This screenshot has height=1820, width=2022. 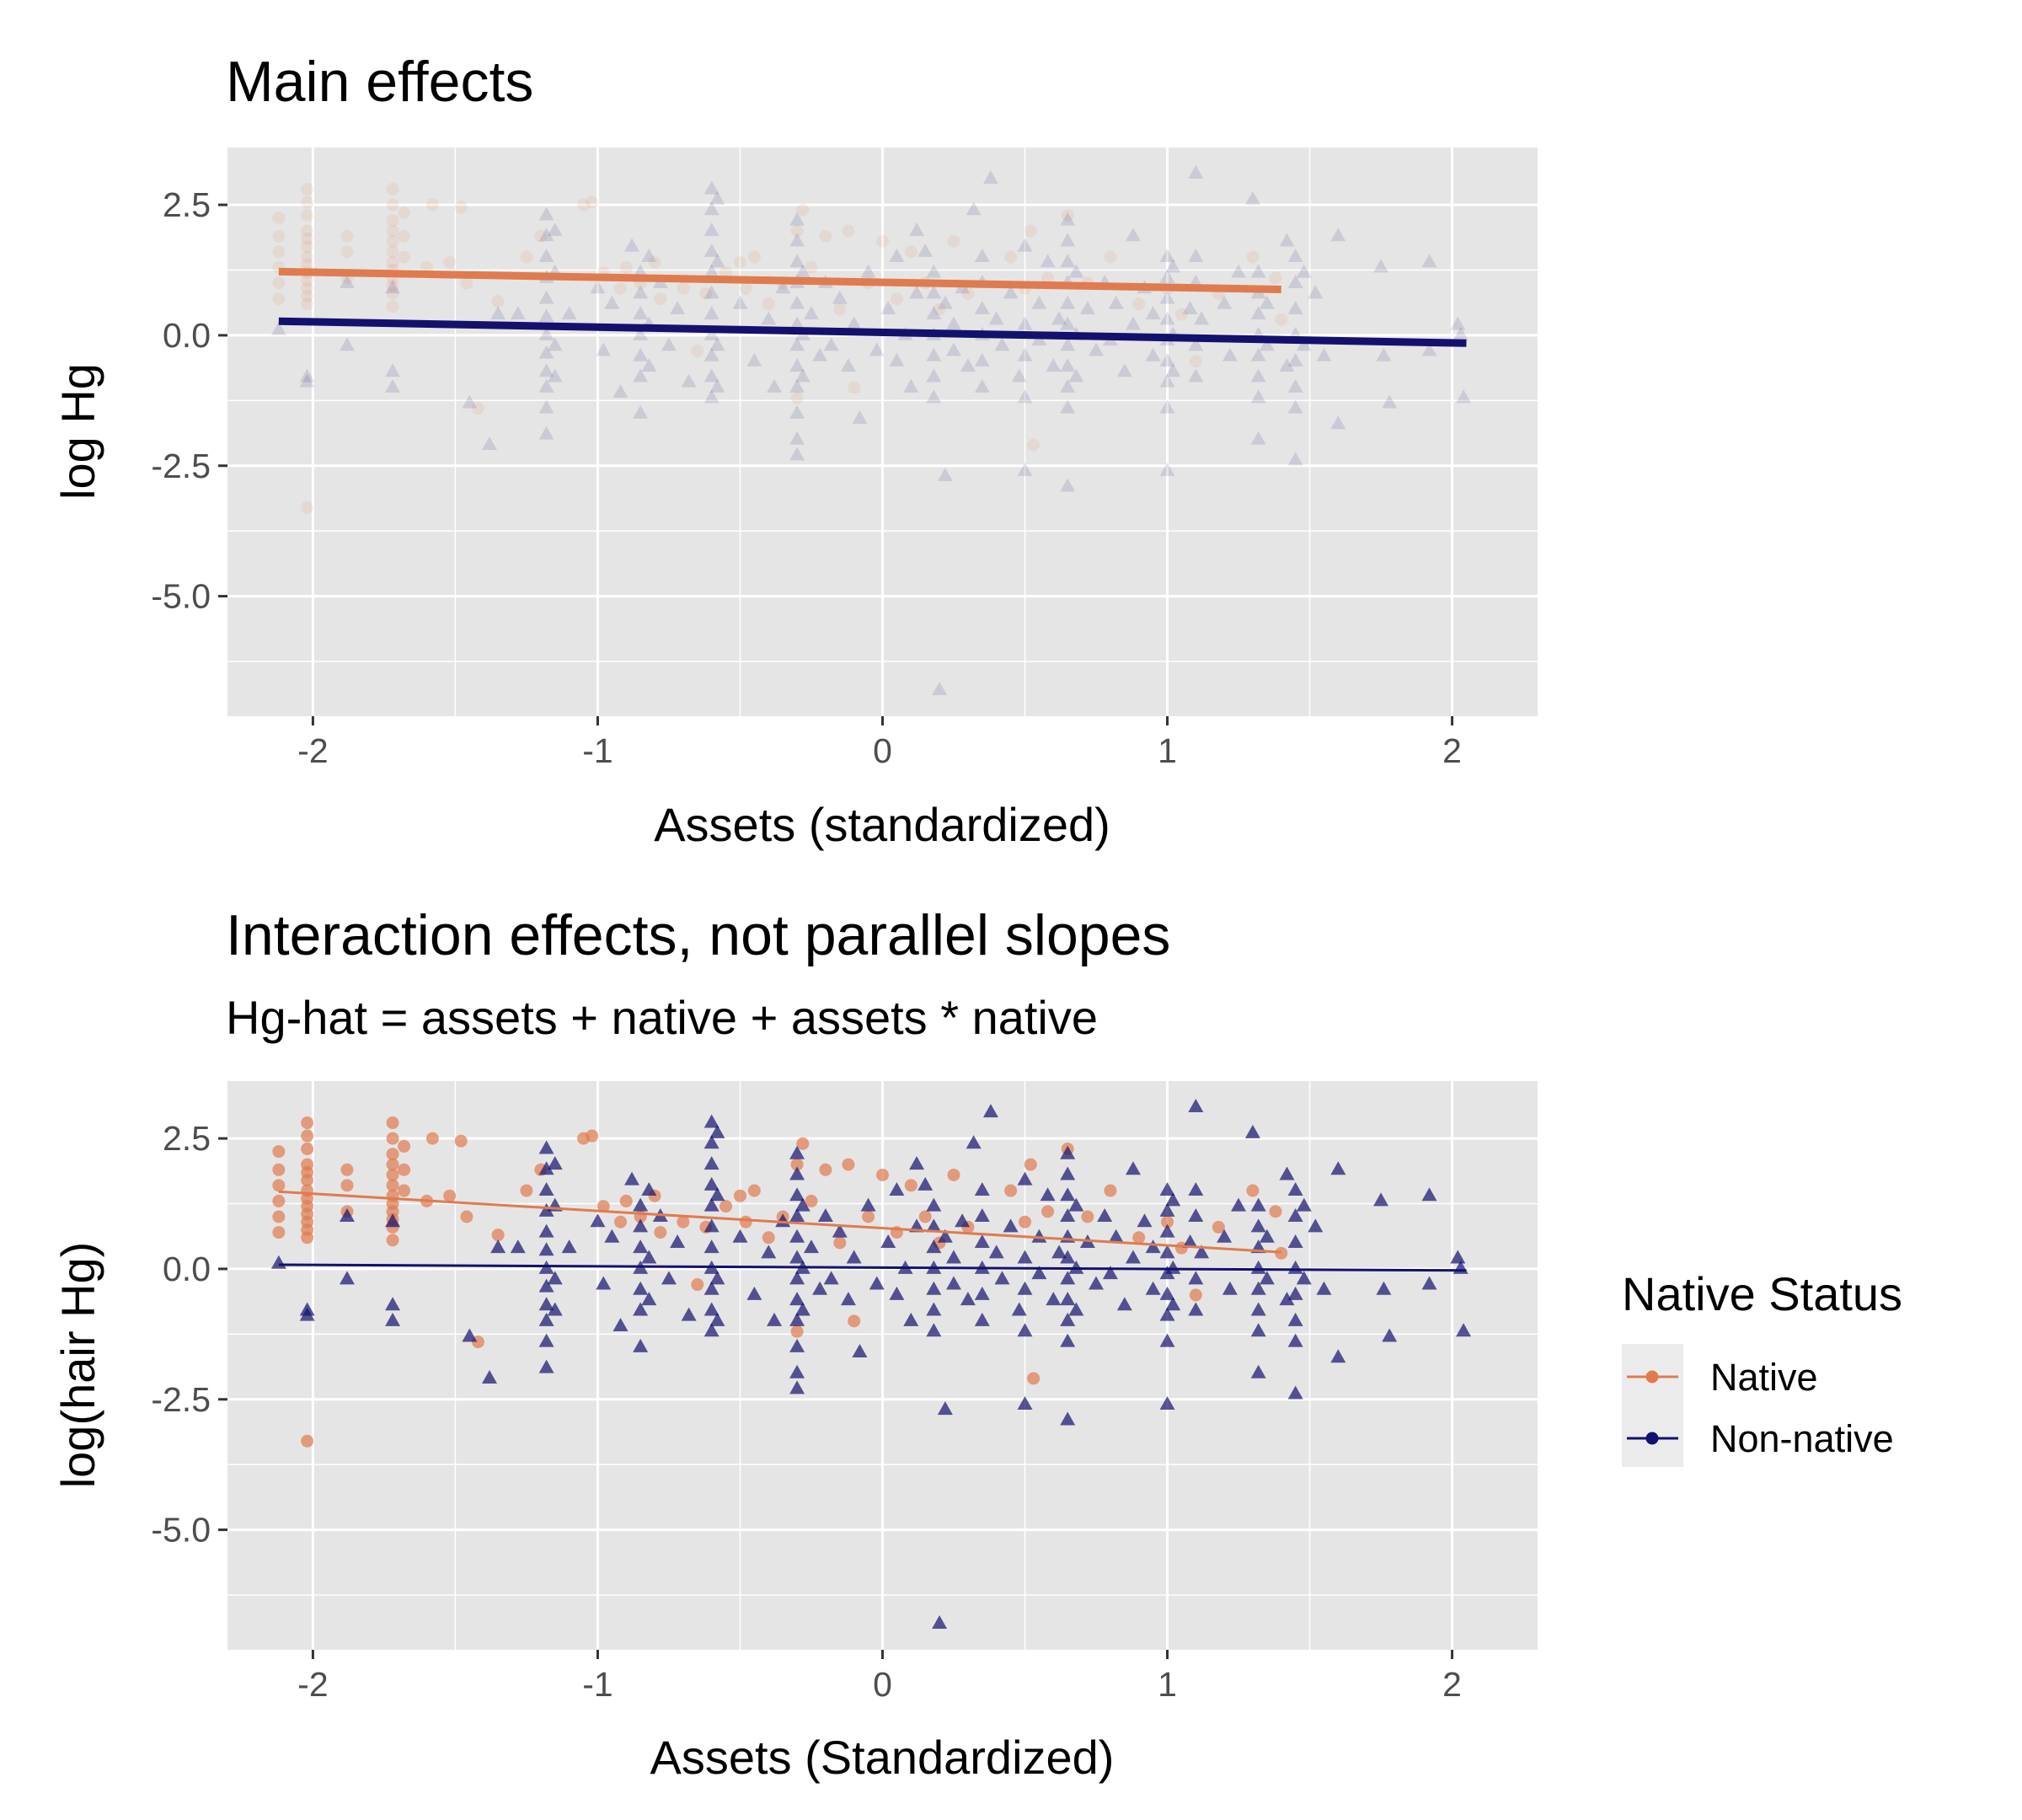 I want to click on fit-lines, so click(x=872, y=1231).